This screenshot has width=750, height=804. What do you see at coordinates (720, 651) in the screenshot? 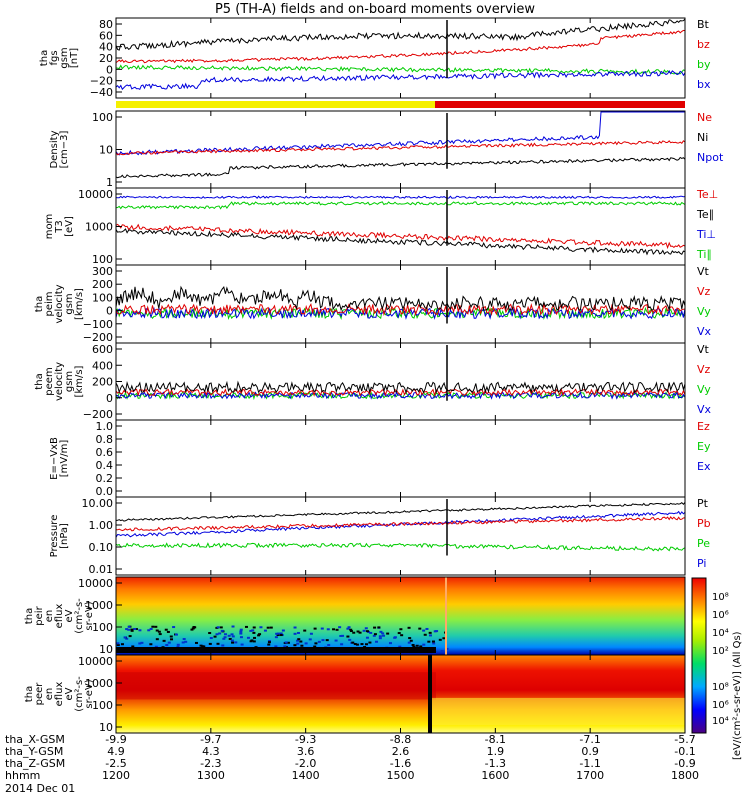
I see `colorbar-tick-4: 10²` at bounding box center [720, 651].